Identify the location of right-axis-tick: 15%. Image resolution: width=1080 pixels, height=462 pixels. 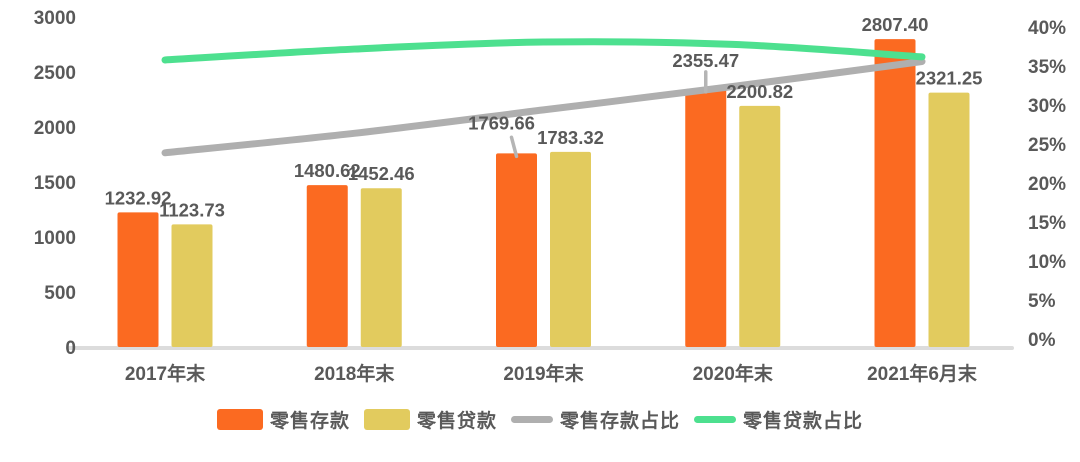
(1047, 223).